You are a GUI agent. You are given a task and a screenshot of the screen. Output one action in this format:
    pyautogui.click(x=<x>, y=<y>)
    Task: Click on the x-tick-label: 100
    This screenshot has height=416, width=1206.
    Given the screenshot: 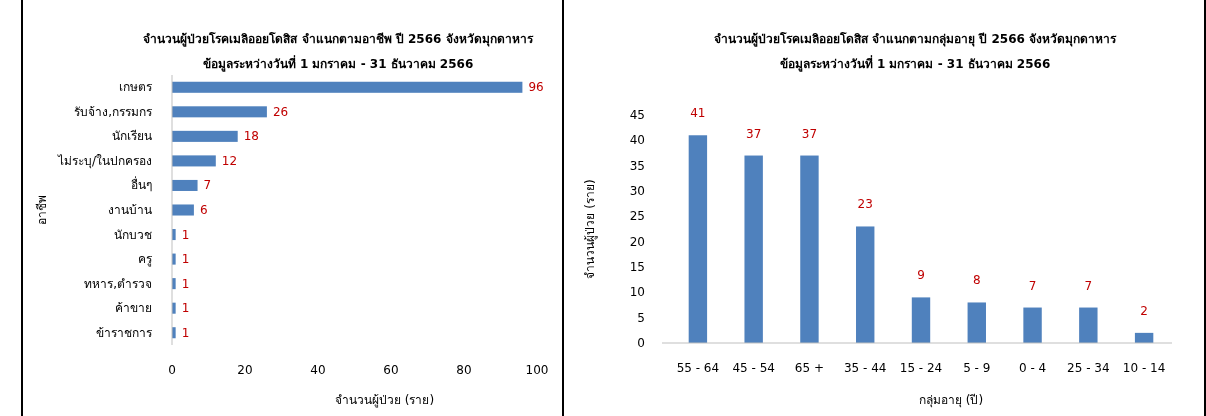 What is the action you would take?
    pyautogui.click(x=537, y=370)
    